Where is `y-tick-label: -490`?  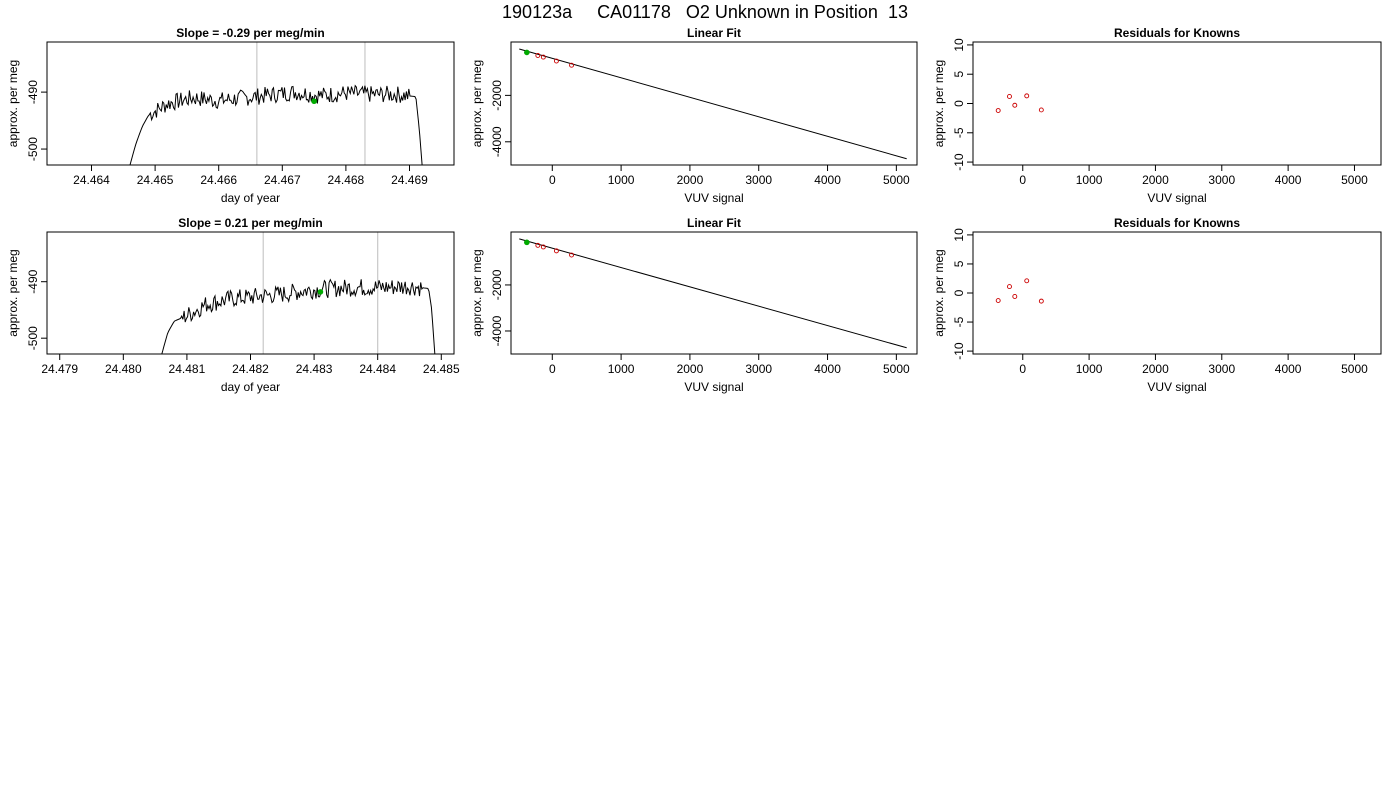 y-tick-label: -490 is located at coordinates (33, 281).